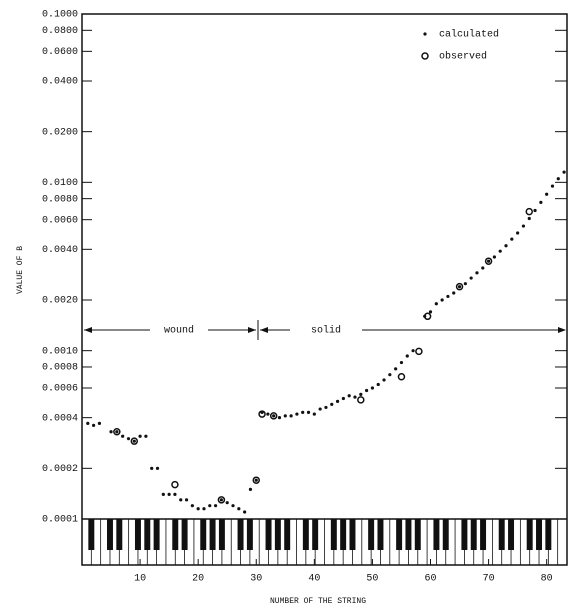 This screenshot has width=568, height=609. Describe the element at coordinates (60, 82) in the screenshot. I see `y-tick-label: 0.0400` at that location.